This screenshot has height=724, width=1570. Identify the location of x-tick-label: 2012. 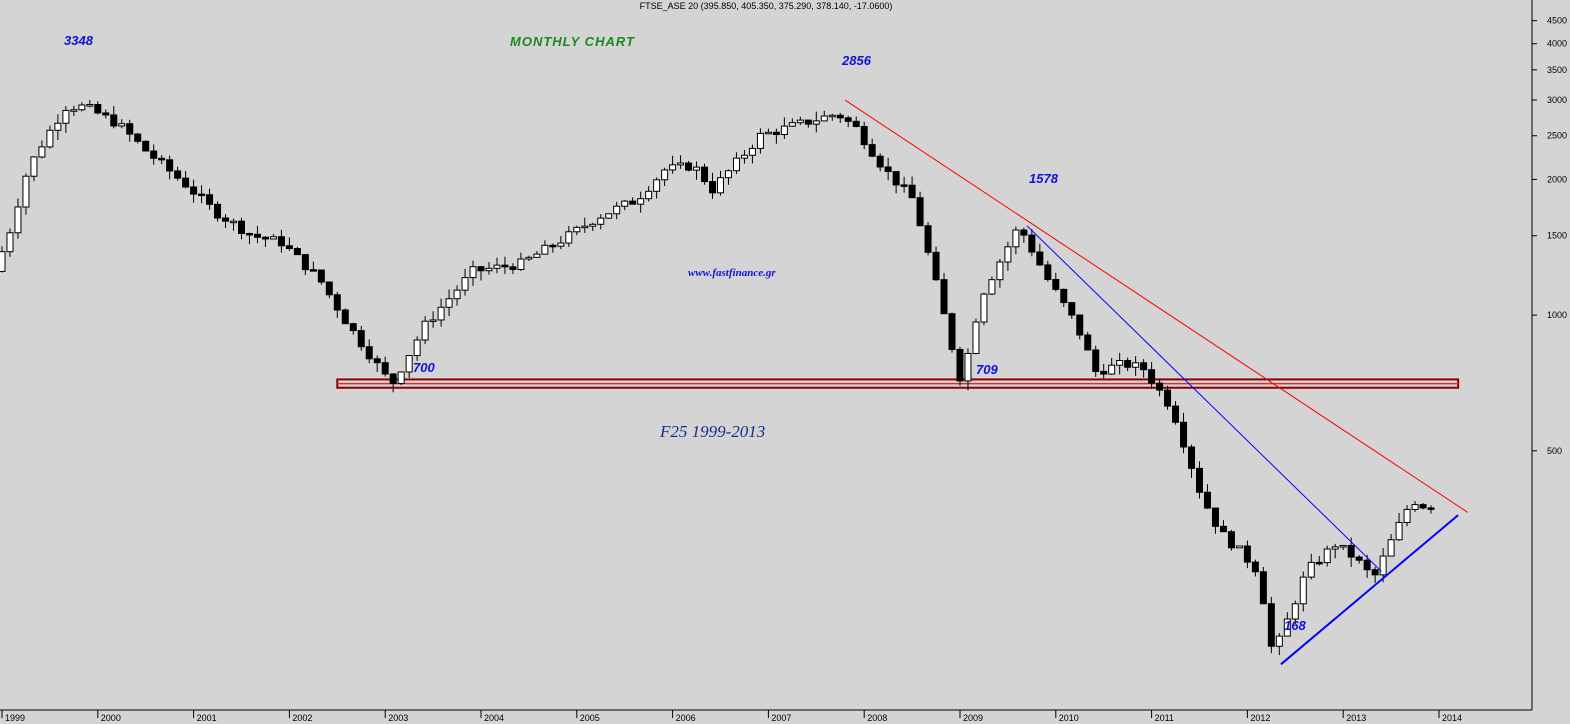
(1260, 718).